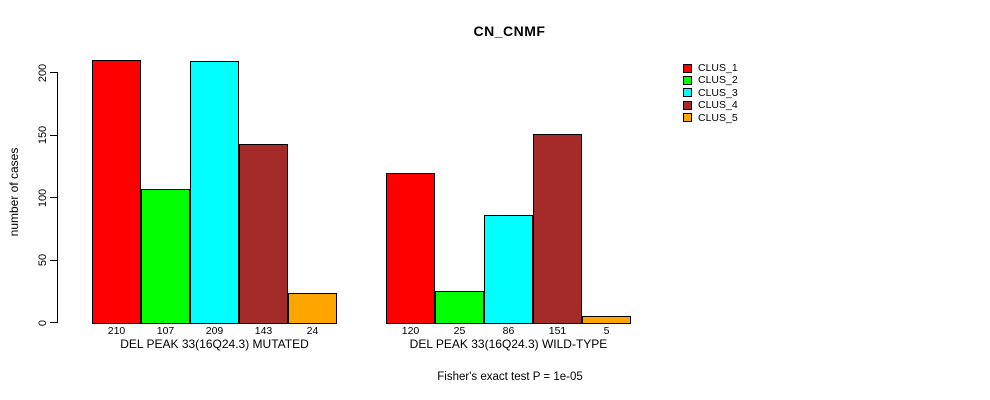 Image resolution: width=990 pixels, height=400 pixels. What do you see at coordinates (214, 331) in the screenshot?
I see `bar-value-label: 209` at bounding box center [214, 331].